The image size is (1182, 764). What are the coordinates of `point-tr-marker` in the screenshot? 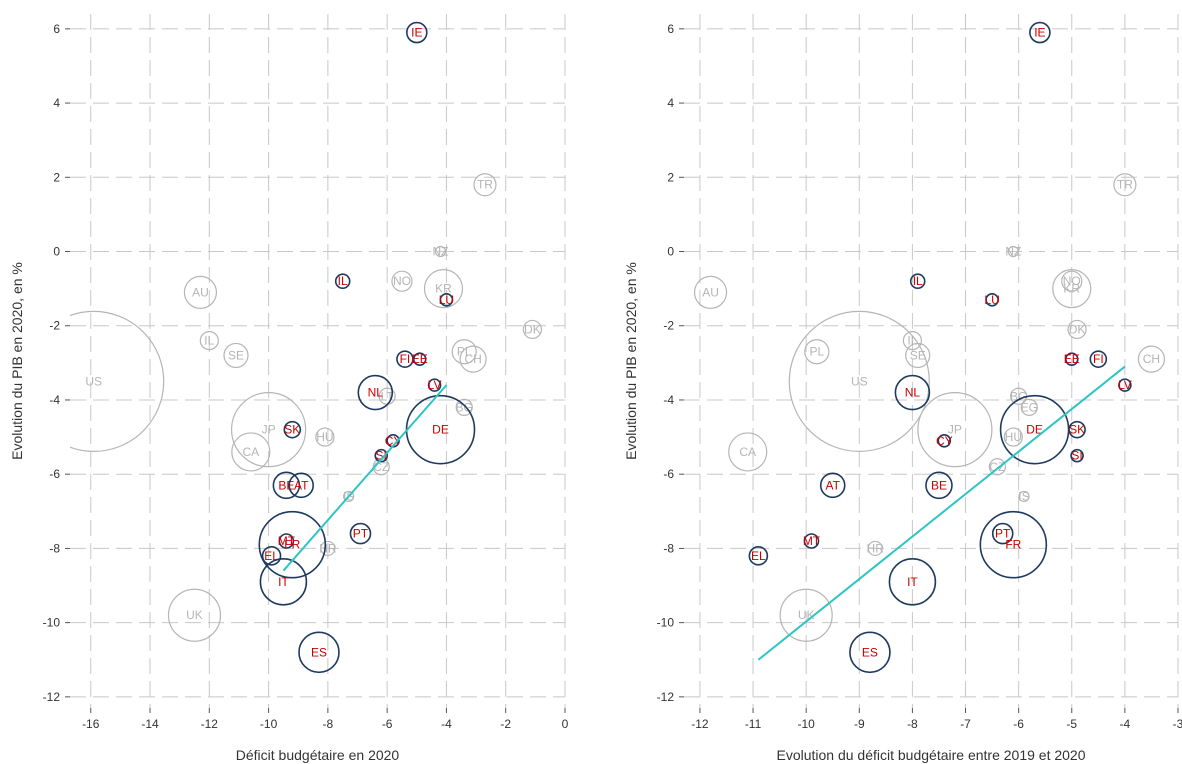 It's located at (485, 185).